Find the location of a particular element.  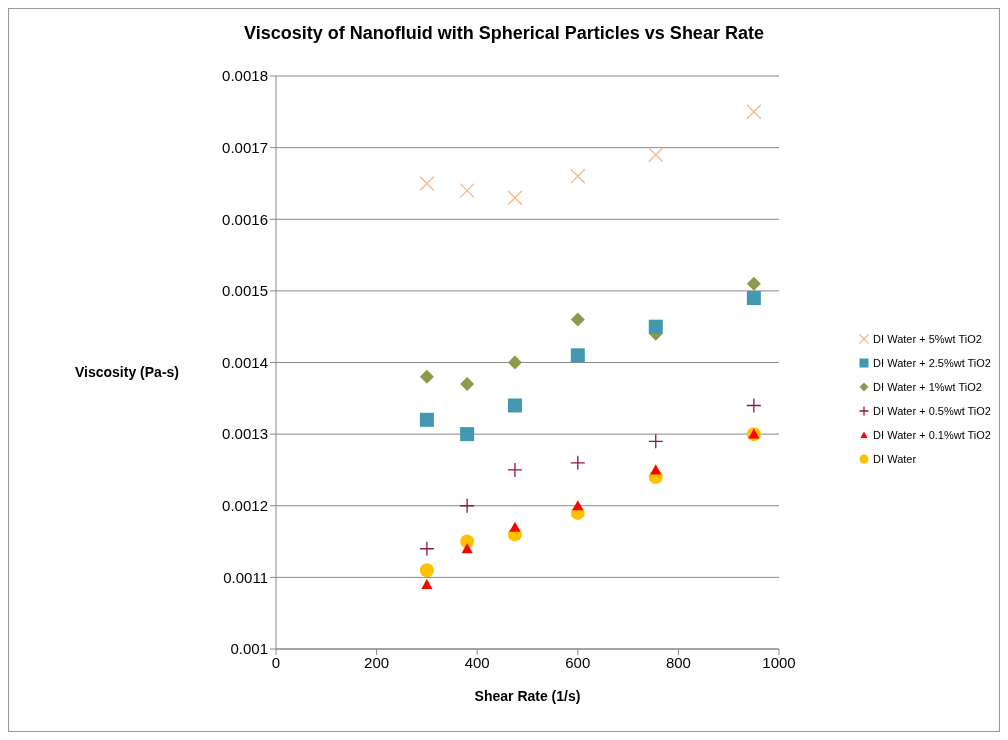

chart-title: Viscosity of Nanofluid with Spherical Particles vs Shear Rate is located at coordinates (504, 33).